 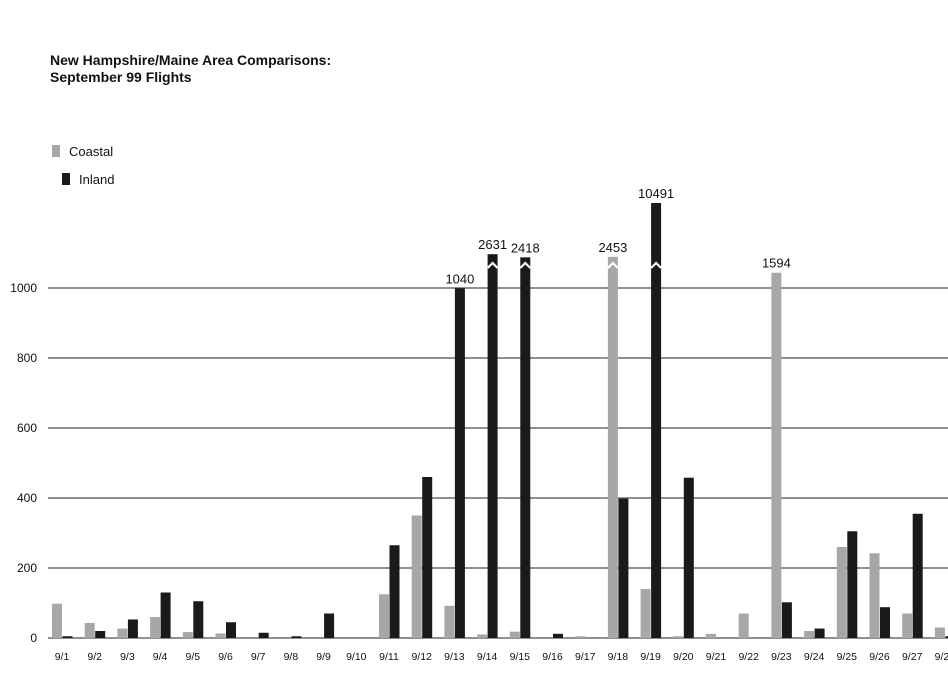 I want to click on legend-swatch-inland, so click(x=66, y=179).